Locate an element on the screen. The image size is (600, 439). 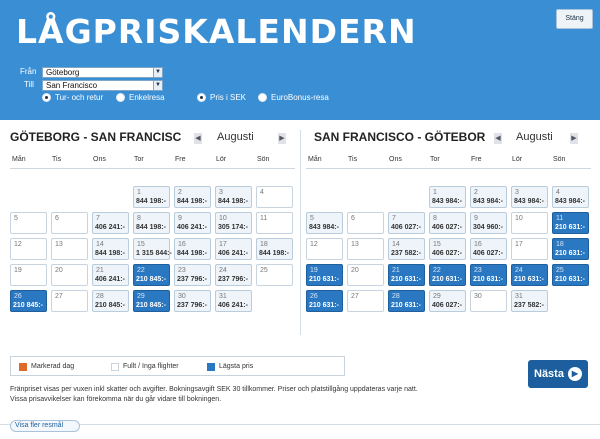
radio-price-sek: Pris i SEK is located at coordinates (221, 97).